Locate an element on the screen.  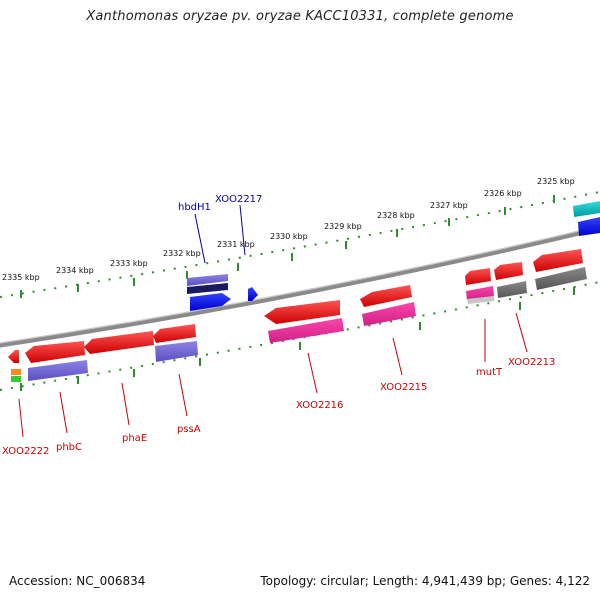
gene-label-XOO2217: XOO2217 is located at coordinates (238, 199).